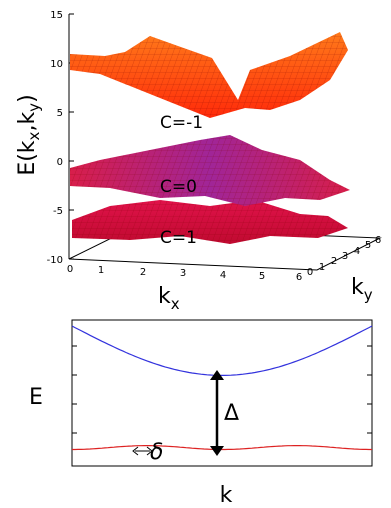 The width and height of the screenshot is (391, 508). What do you see at coordinates (223, 275) in the screenshot?
I see `x-tick-label: 4` at bounding box center [223, 275].